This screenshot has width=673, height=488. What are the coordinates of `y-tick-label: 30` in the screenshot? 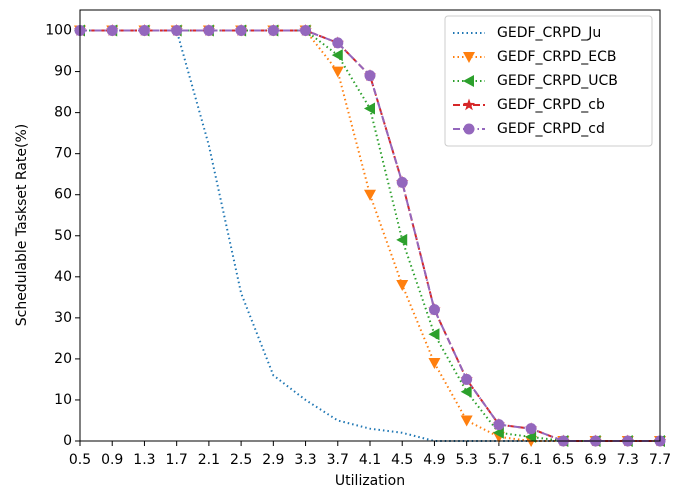 It's located at (63, 318).